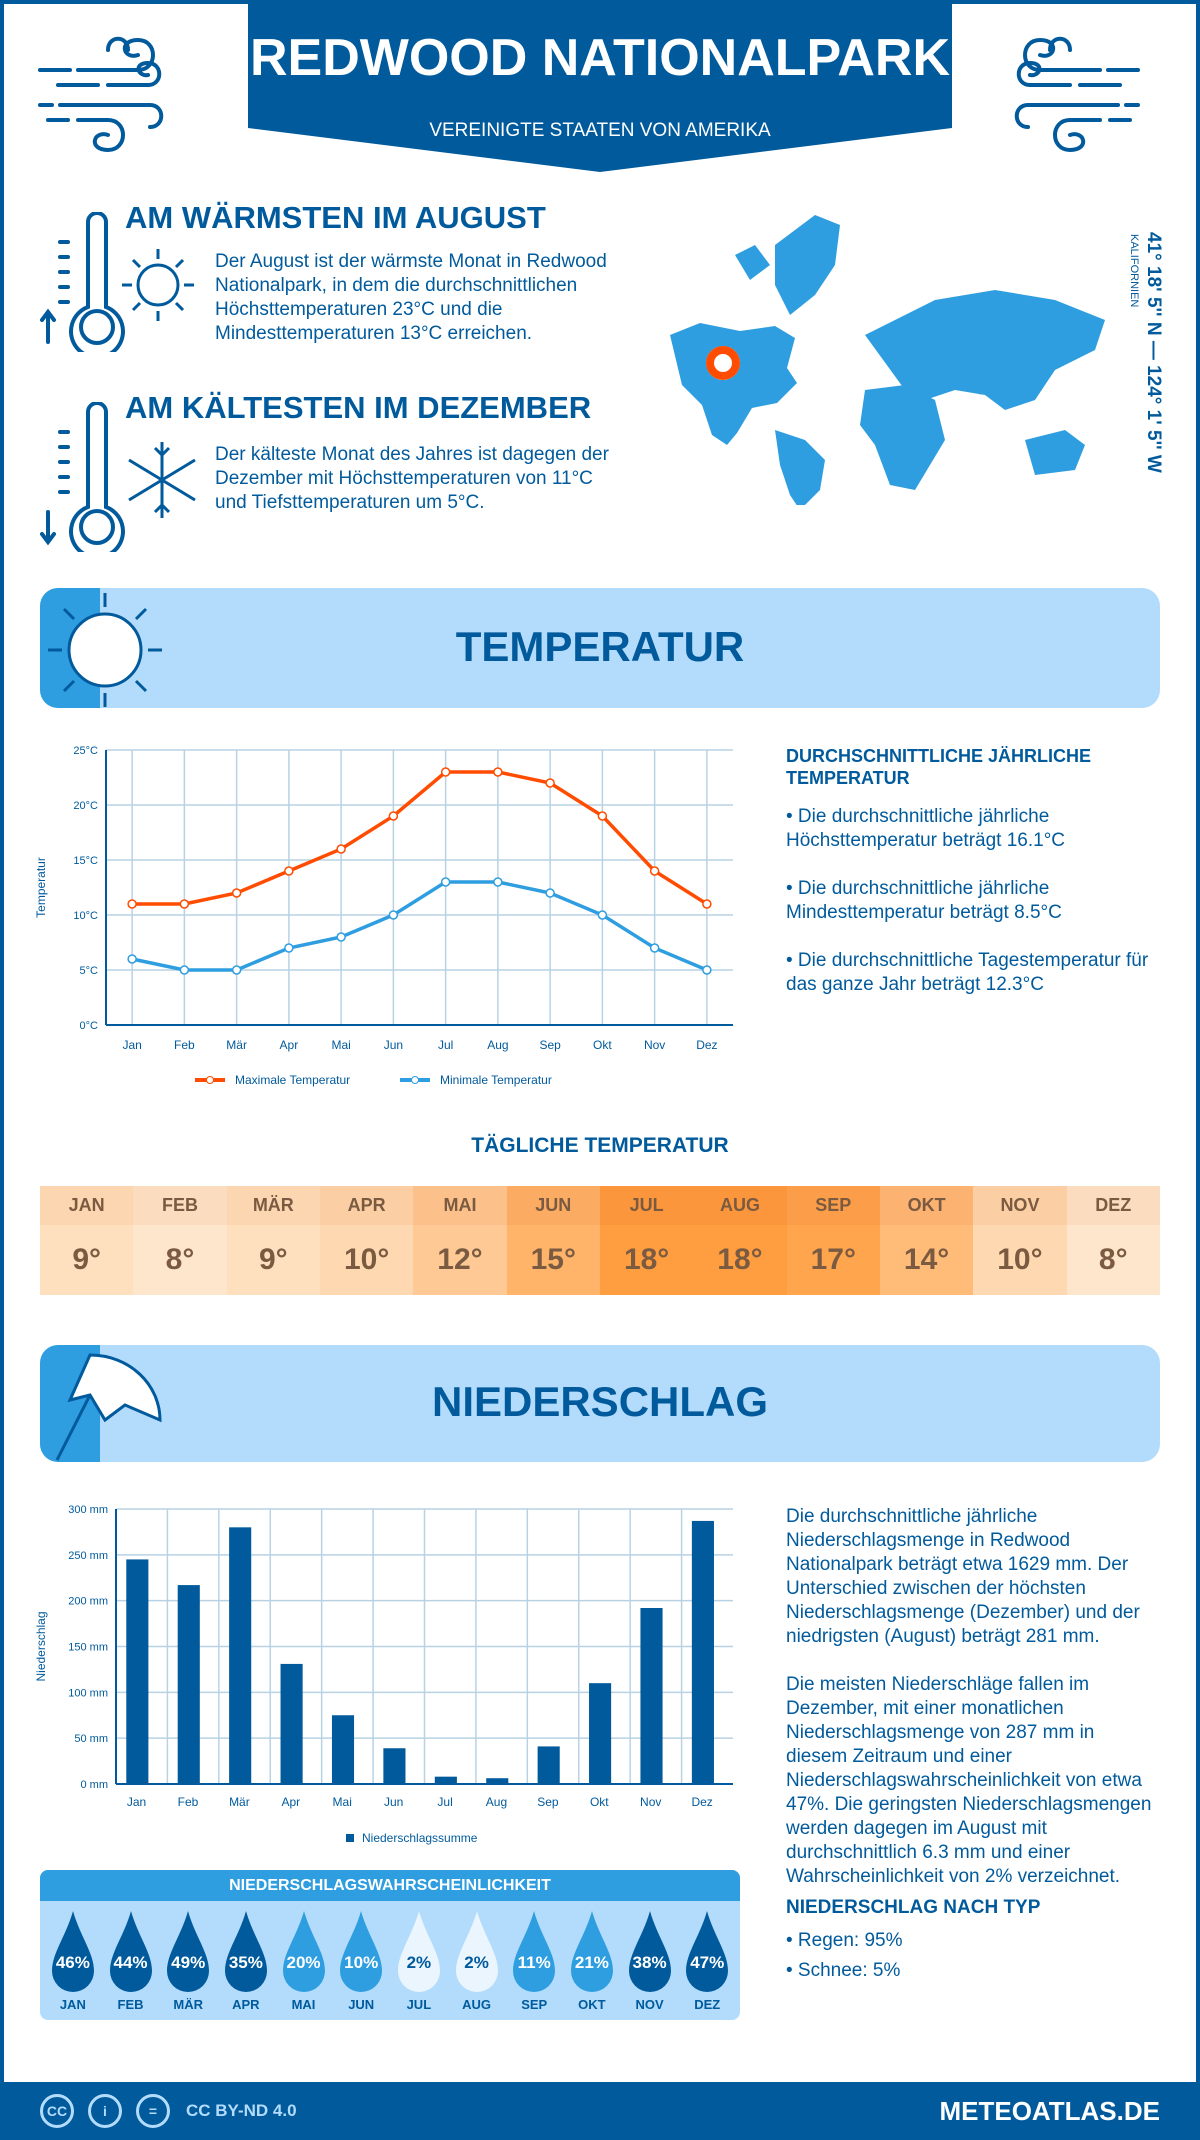  I want to click on x-tick-label: Mai, so click(342, 1802).